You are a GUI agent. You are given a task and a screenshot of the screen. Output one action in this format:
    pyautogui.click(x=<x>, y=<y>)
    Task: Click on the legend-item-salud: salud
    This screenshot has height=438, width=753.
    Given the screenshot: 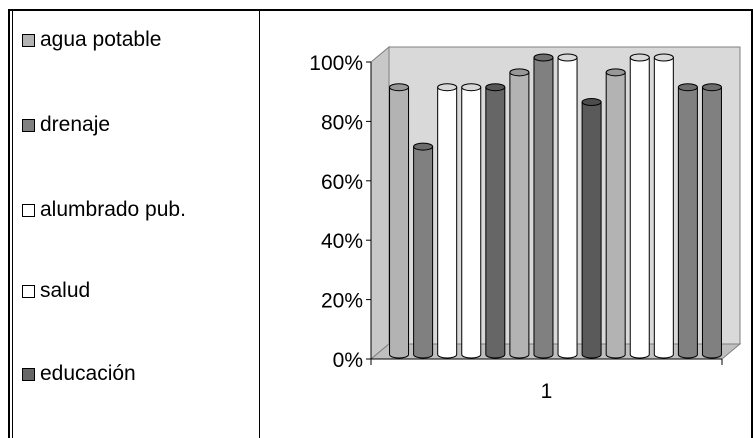 What is the action you would take?
    pyautogui.click(x=56, y=291)
    